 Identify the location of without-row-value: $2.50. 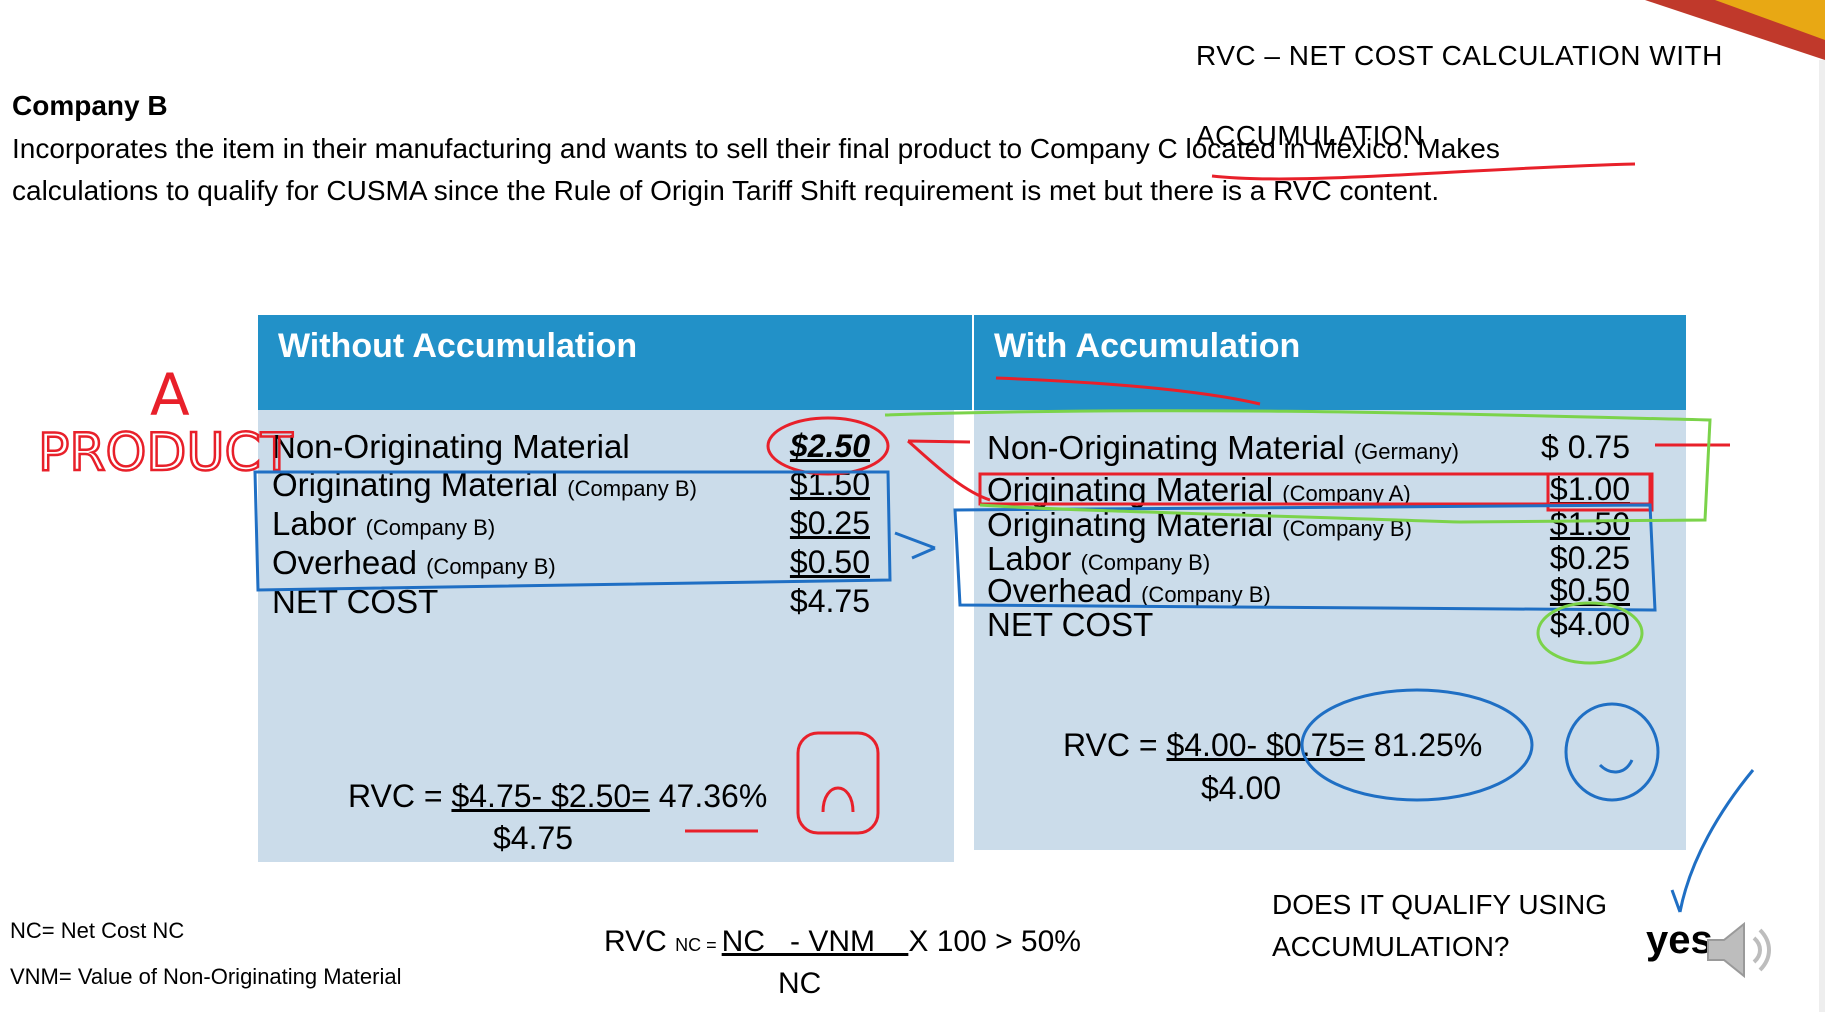
(815, 446).